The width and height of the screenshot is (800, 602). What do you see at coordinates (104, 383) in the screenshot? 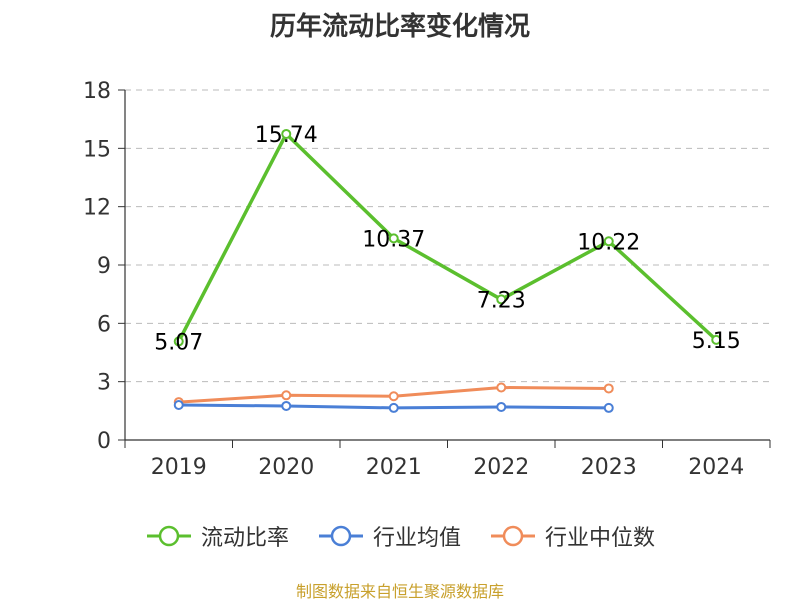
I see `y-tick-label: 3` at bounding box center [104, 383].